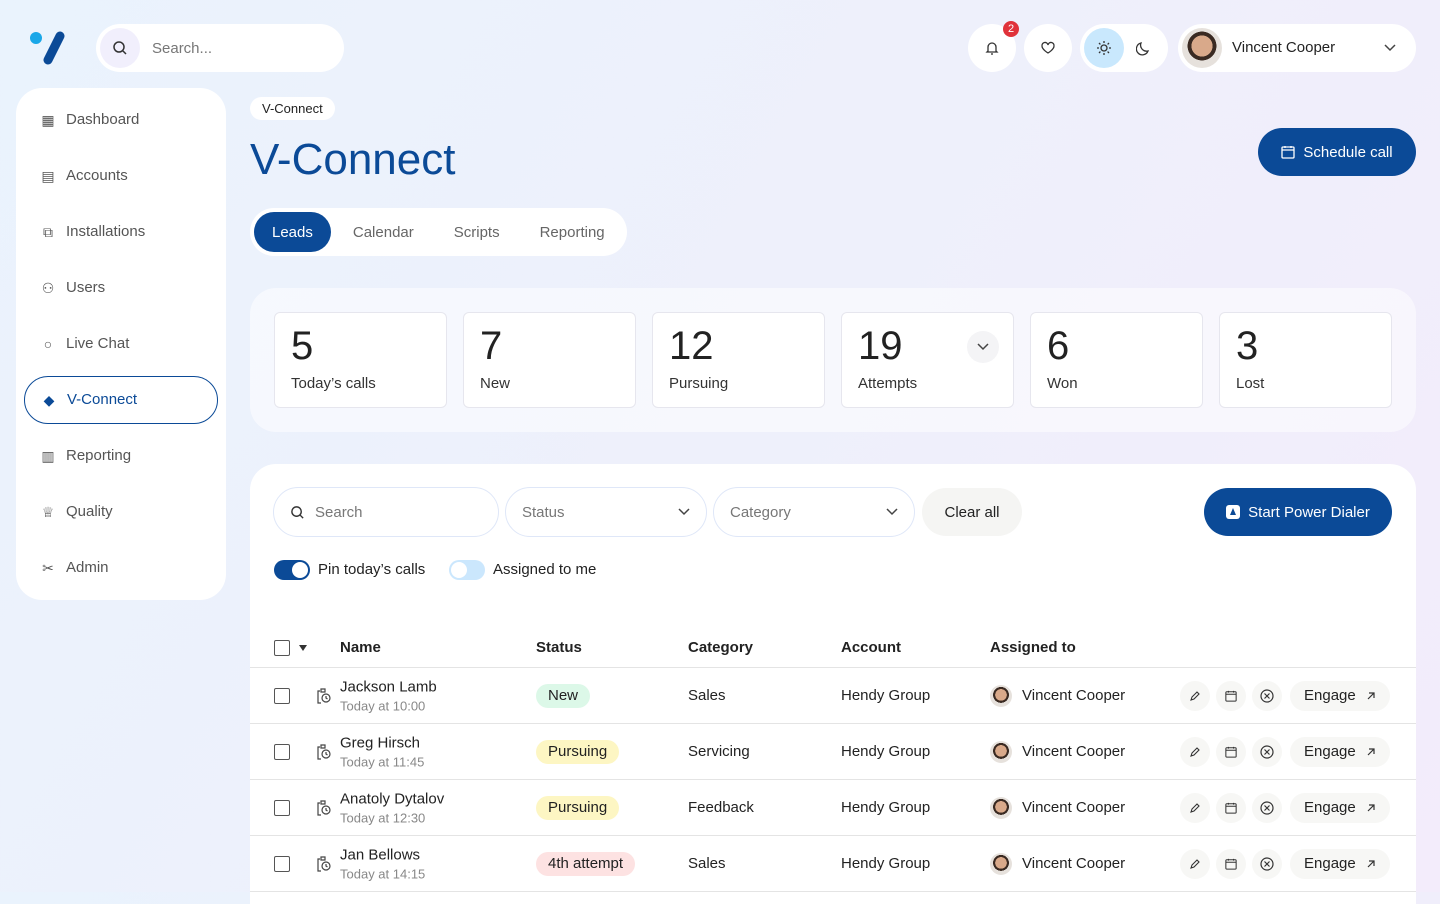 This screenshot has height=904, width=1440. I want to click on stat-lost: 3 Lost, so click(1305, 360).